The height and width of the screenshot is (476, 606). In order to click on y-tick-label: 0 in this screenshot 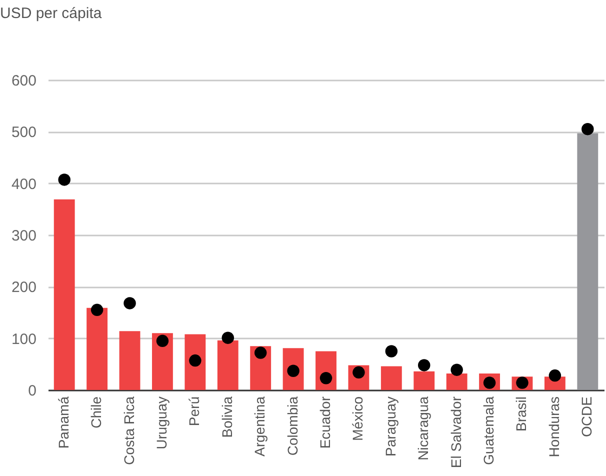, I will do `click(32, 391)`.